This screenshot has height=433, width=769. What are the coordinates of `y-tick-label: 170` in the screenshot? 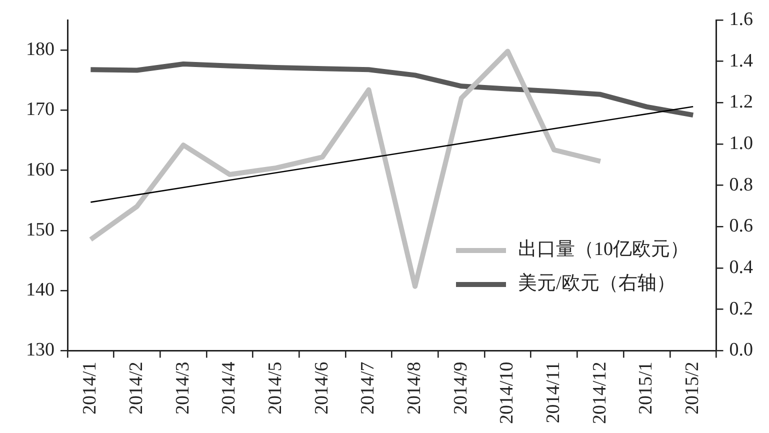 It's located at (40, 109).